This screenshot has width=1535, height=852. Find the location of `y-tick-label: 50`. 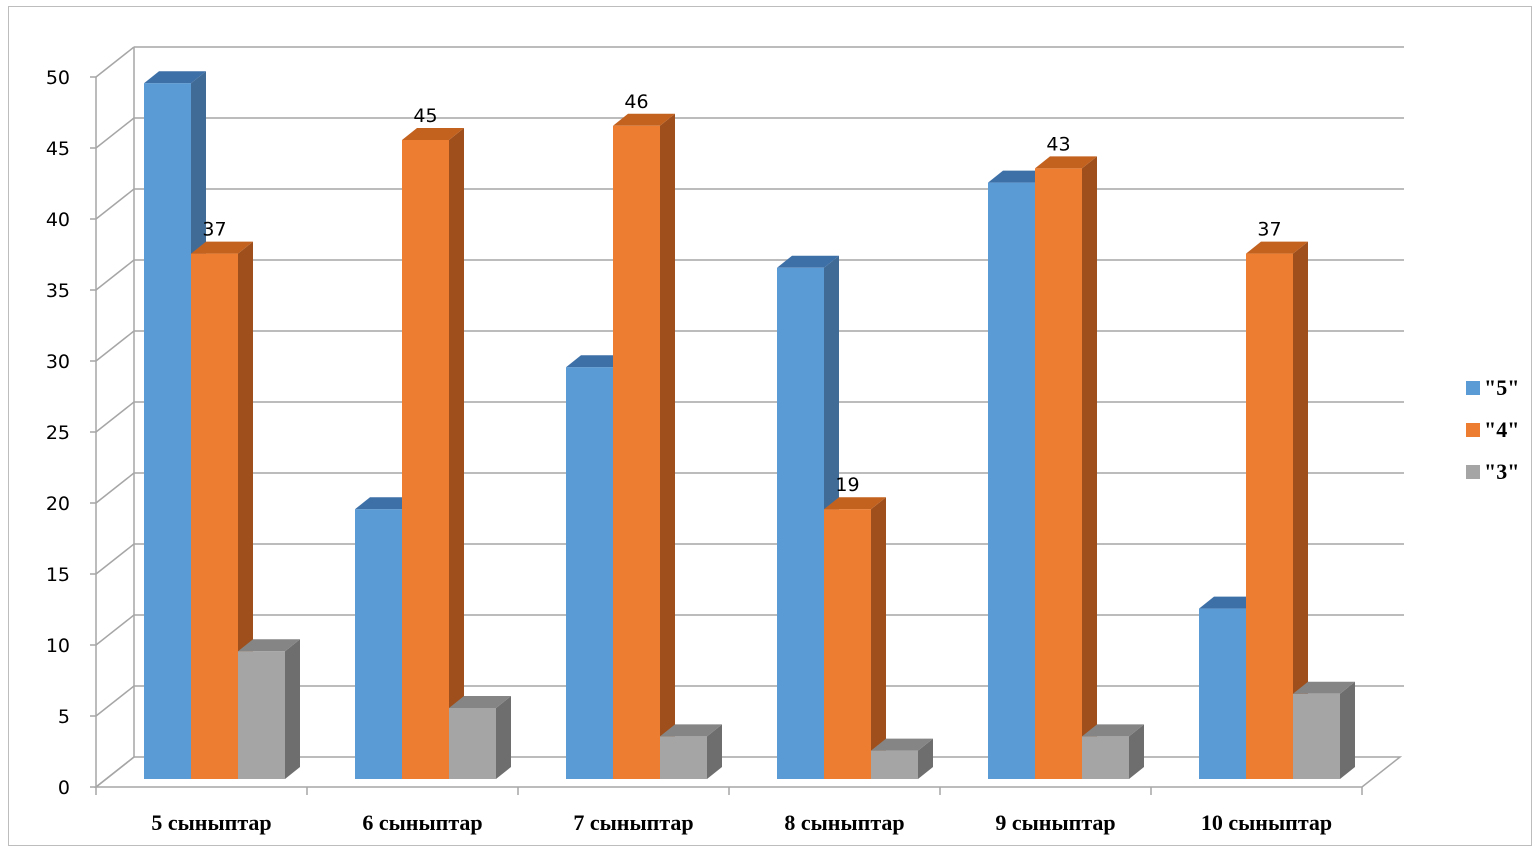

y-tick-label: 50 is located at coordinates (58, 78).